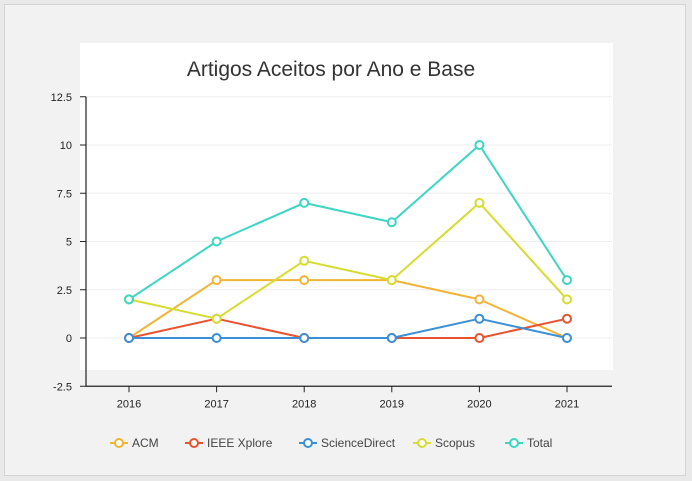  I want to click on x-tick-label: 2016, so click(129, 404).